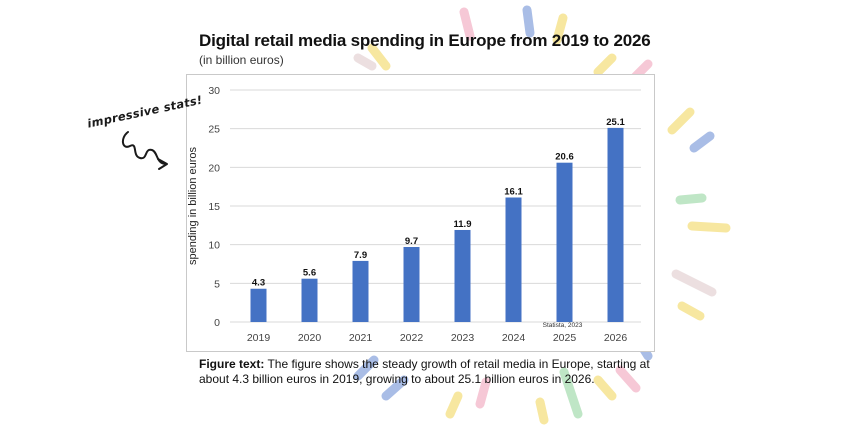  I want to click on data-label: 25.1, so click(615, 122).